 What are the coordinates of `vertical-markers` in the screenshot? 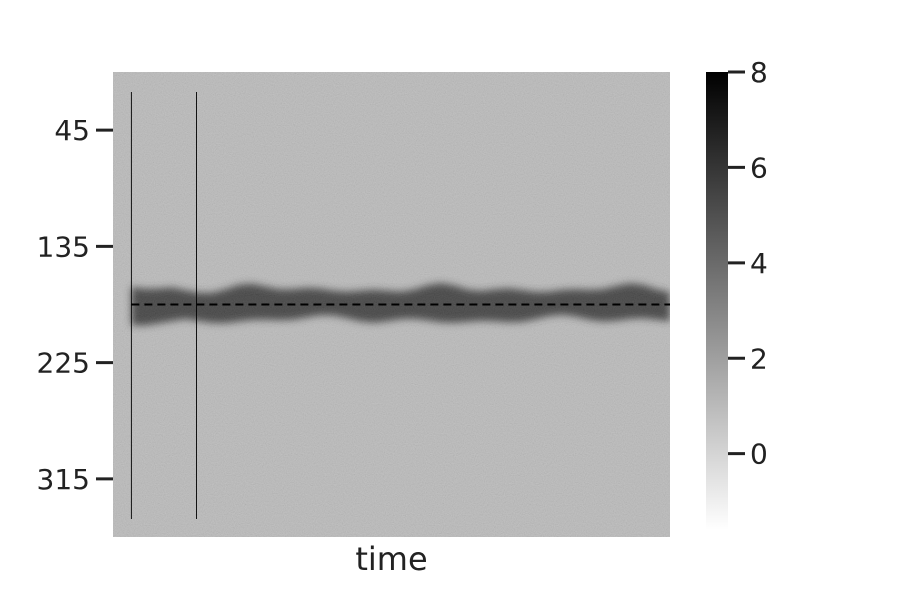 It's located at (164, 305).